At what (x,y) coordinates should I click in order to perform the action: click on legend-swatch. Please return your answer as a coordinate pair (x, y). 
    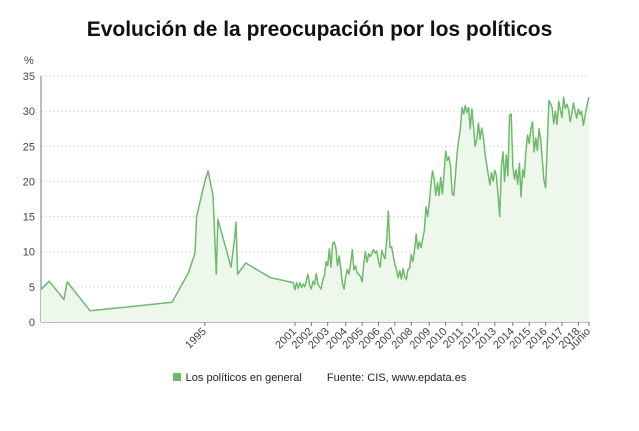
    Looking at the image, I should click on (176, 377).